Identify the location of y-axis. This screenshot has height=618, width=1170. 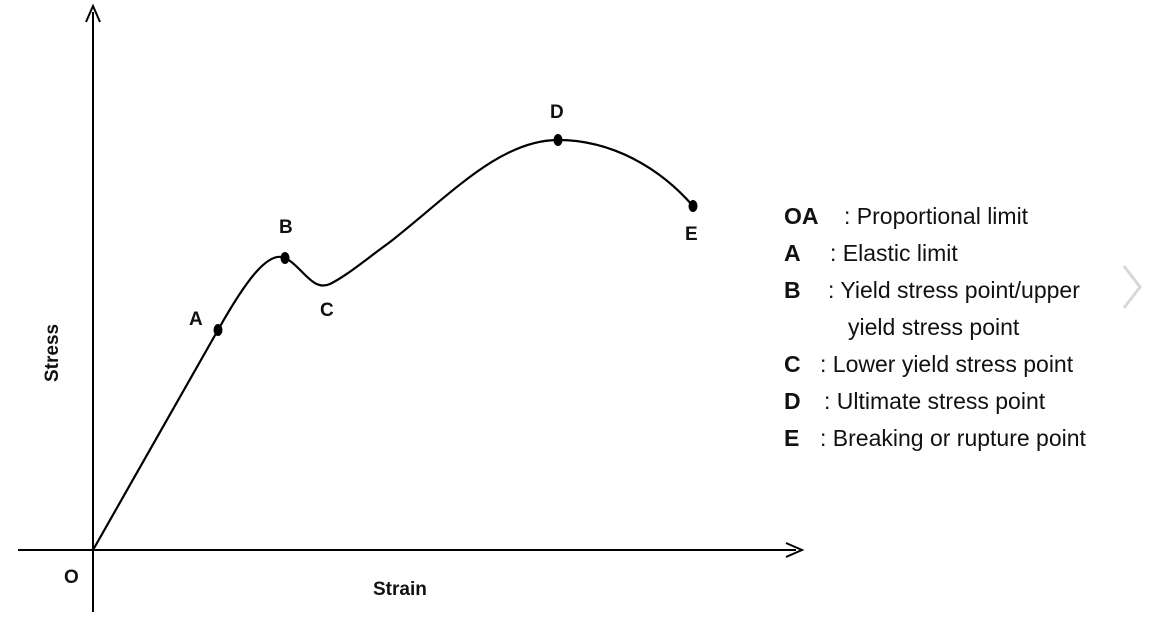
(93, 307).